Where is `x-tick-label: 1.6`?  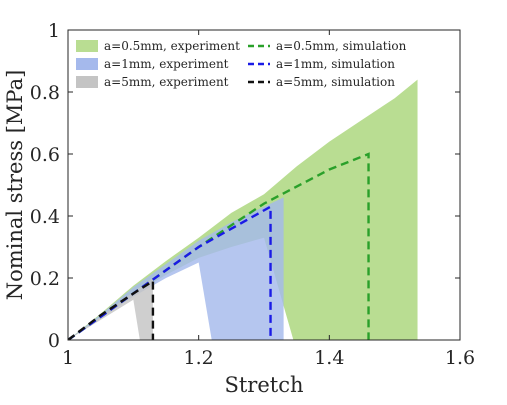 x-tick-label: 1.6 is located at coordinates (460, 358).